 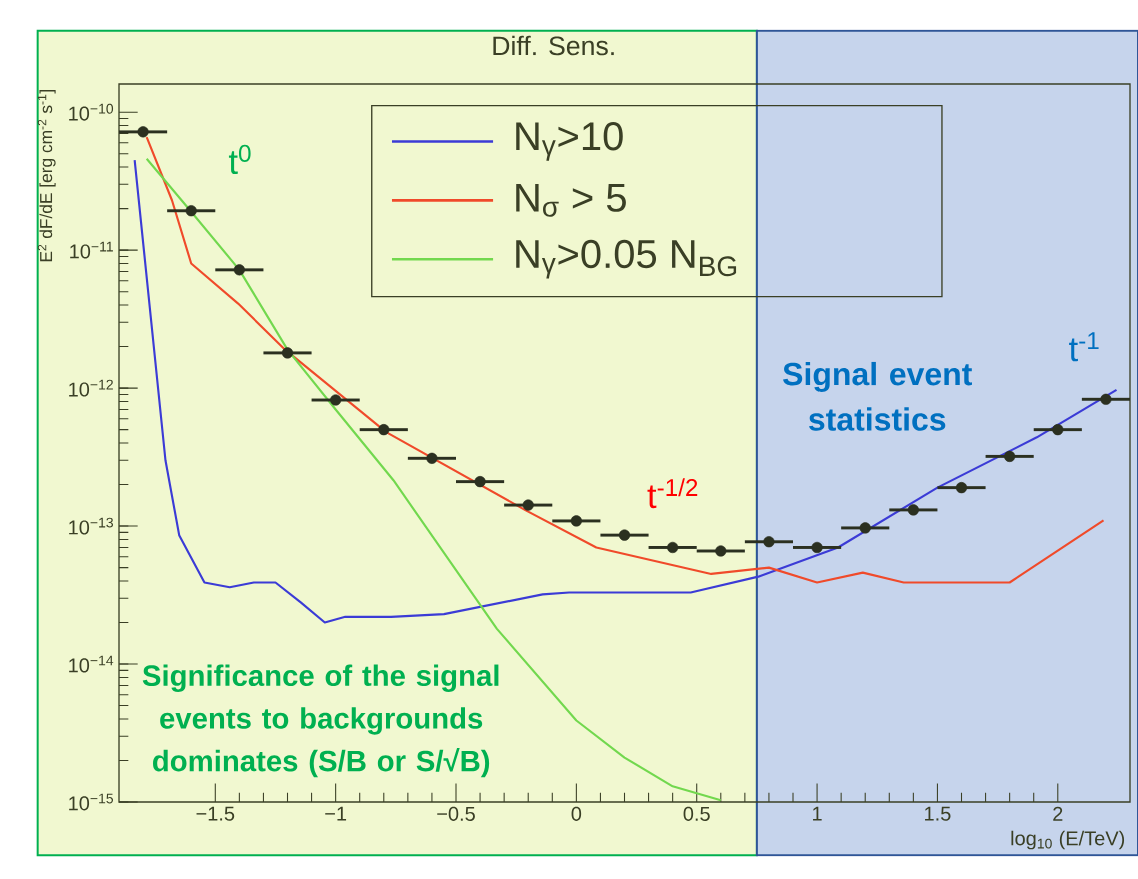 I want to click on y-tick-label: 10$^{−14}$, so click(x=91, y=664).